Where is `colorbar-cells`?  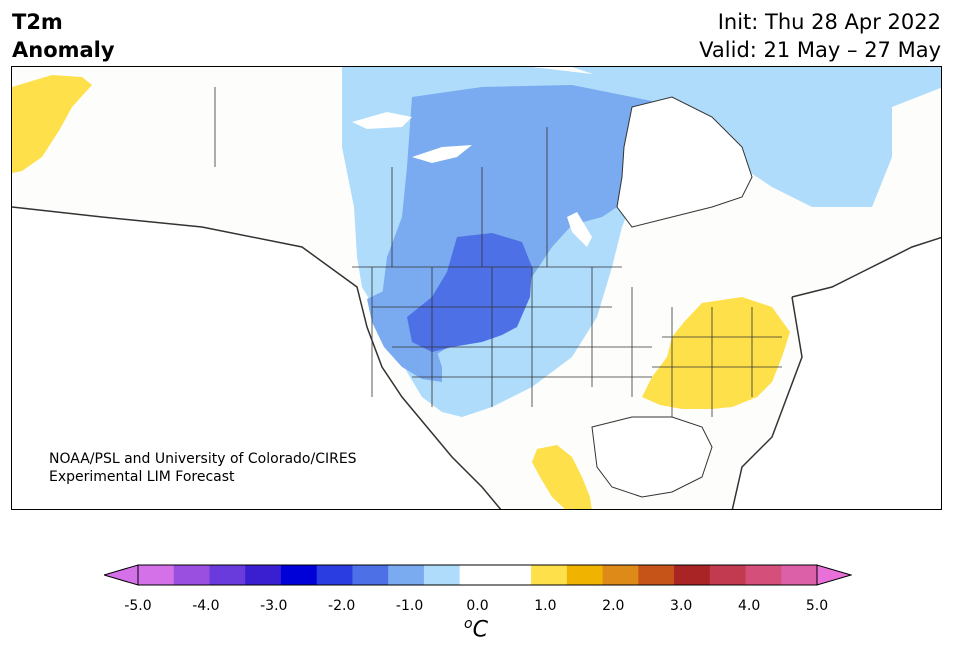
colorbar-cells is located at coordinates (478, 575).